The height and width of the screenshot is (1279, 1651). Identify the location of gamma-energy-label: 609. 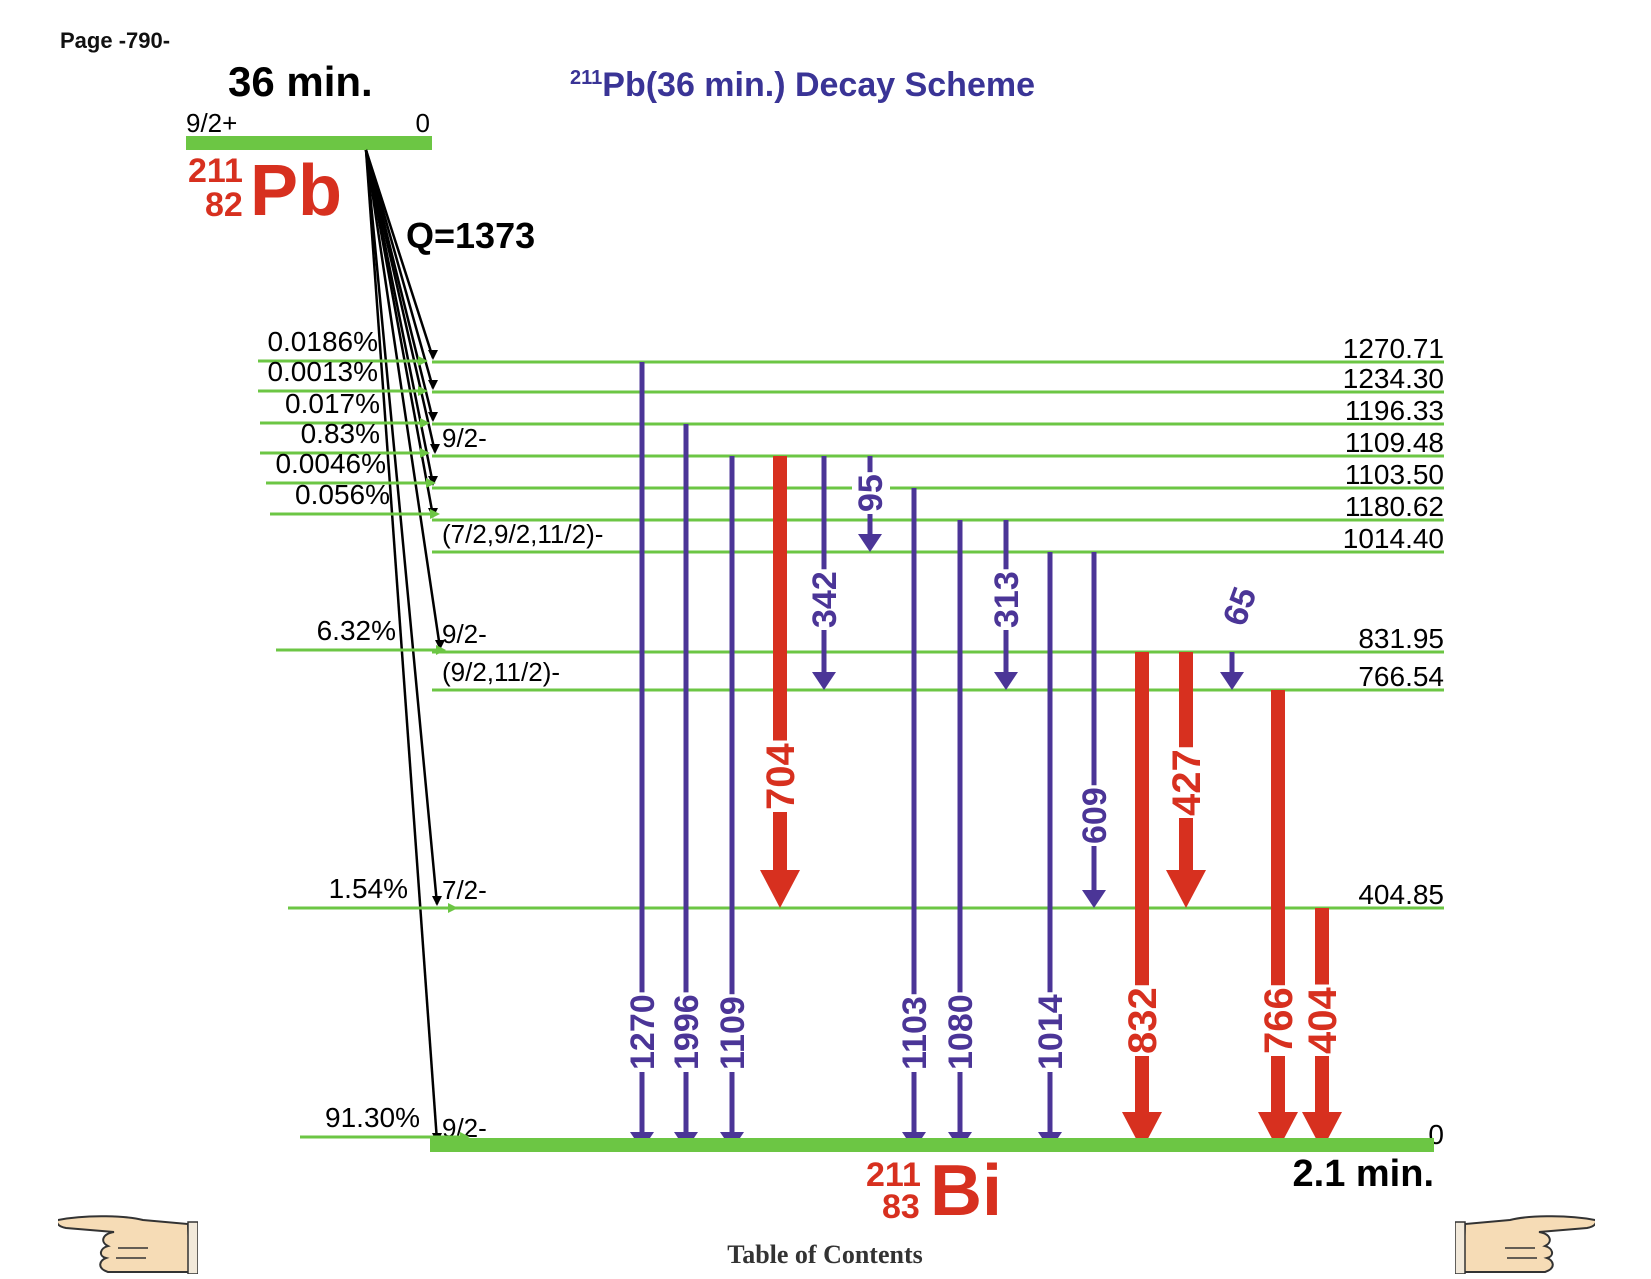
(1095, 815).